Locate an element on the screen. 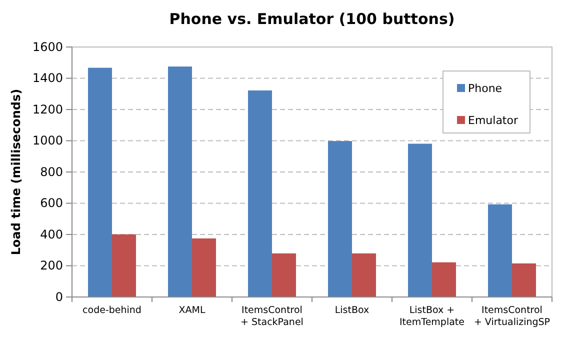  y-tick-label: 0 is located at coordinates (59, 297).